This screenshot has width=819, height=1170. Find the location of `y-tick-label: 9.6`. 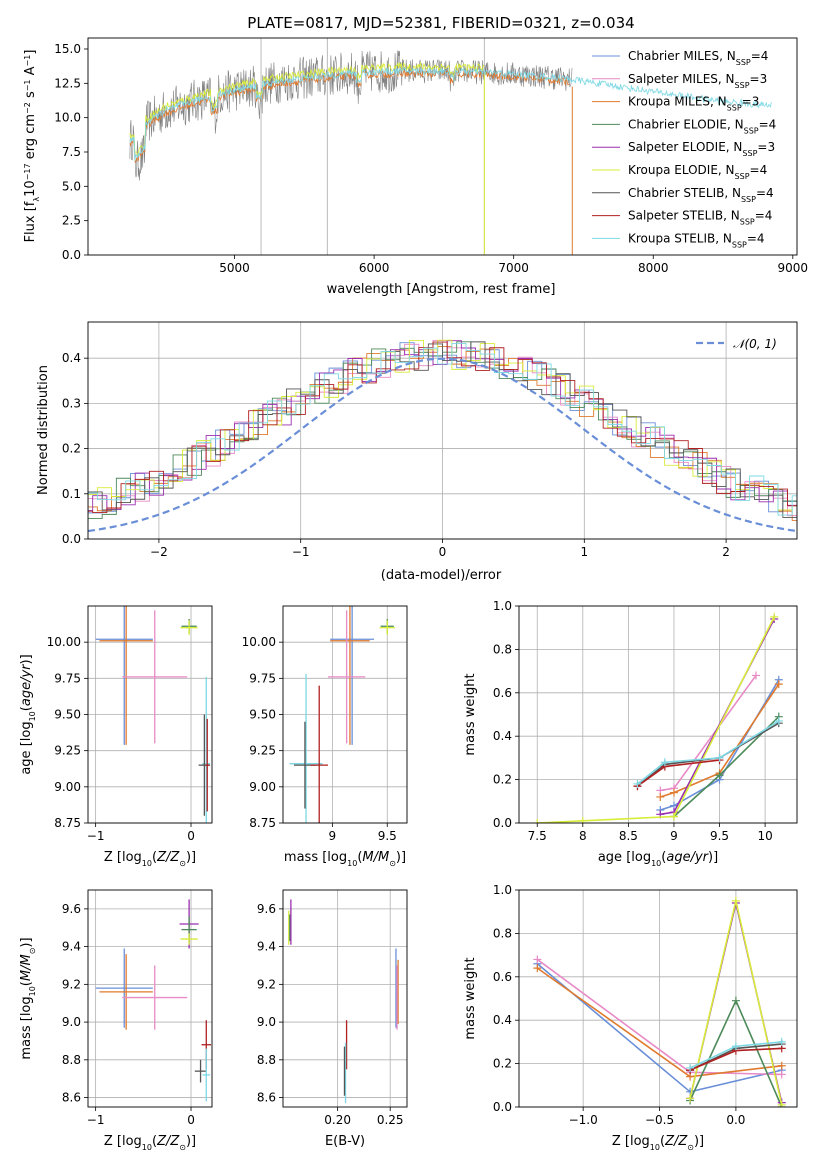

y-tick-label: 9.6 is located at coordinates (266, 909).